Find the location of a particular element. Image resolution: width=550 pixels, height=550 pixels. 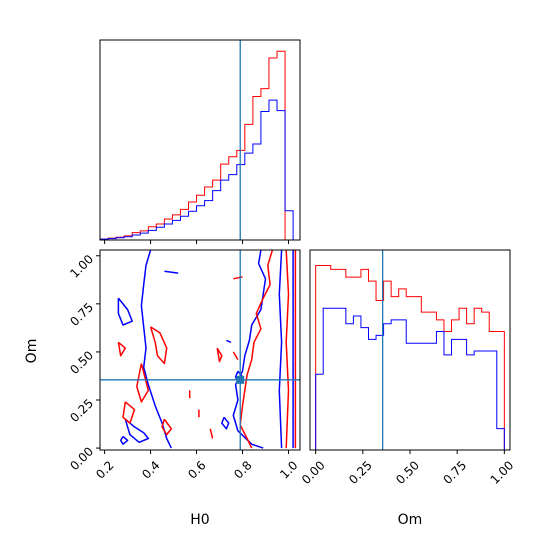

om-hist-x-tick-label: 0.75 is located at coordinates (454, 472).